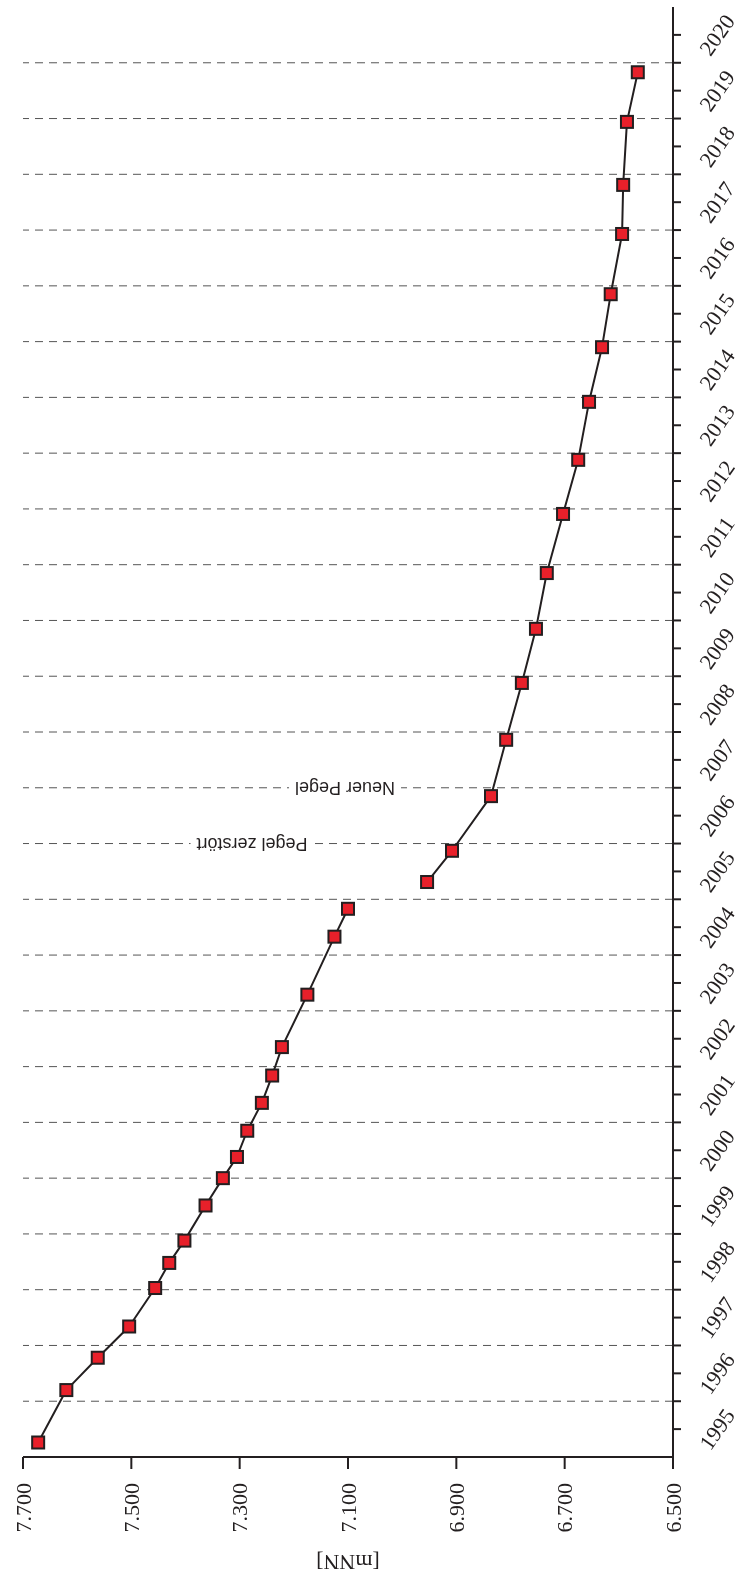 The image size is (753, 1581). What do you see at coordinates (131, 1508) in the screenshot?
I see `x-tick-label: 7.500` at bounding box center [131, 1508].